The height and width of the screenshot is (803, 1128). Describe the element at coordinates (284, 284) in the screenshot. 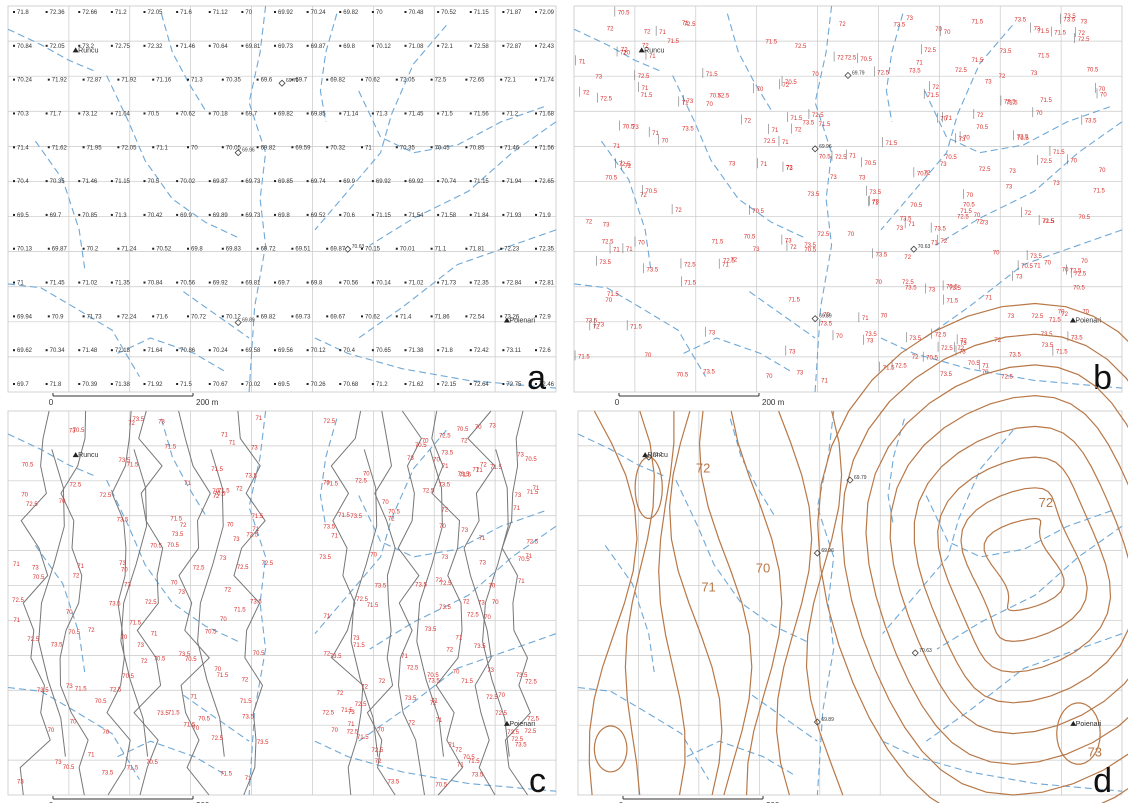

I see `elevation-label: 69.7` at that location.